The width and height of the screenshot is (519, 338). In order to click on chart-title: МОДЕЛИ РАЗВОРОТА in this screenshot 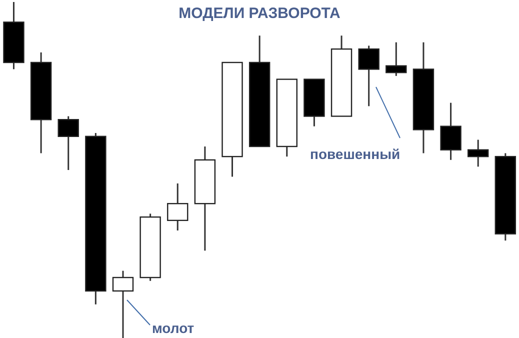, I will do `click(260, 13)`.